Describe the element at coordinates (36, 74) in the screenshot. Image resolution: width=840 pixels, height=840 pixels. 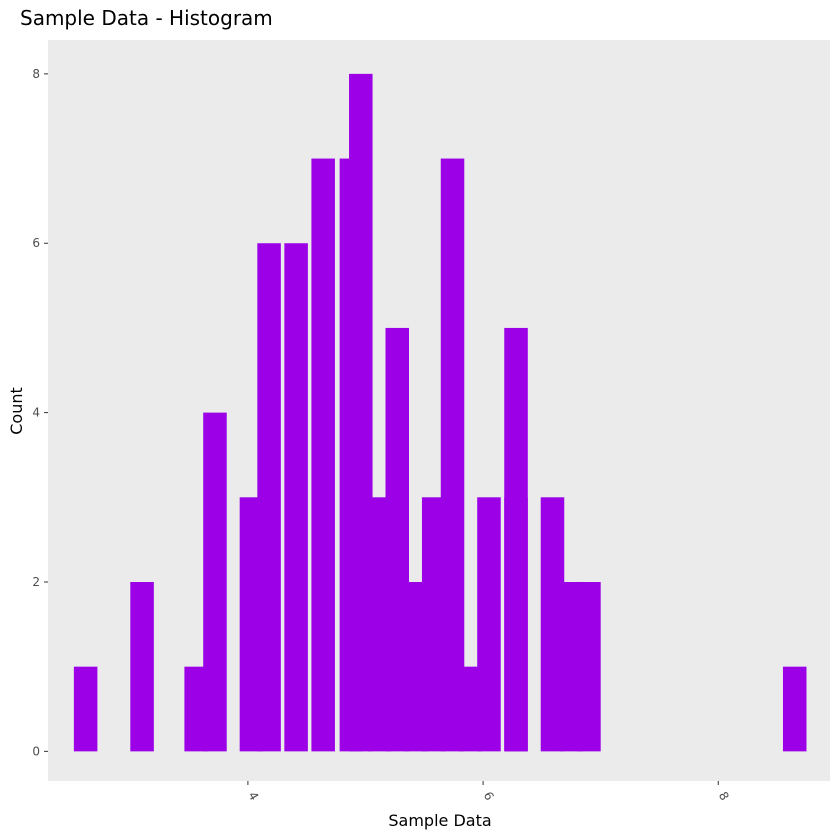
I see `y-tick-label: 8` at that location.